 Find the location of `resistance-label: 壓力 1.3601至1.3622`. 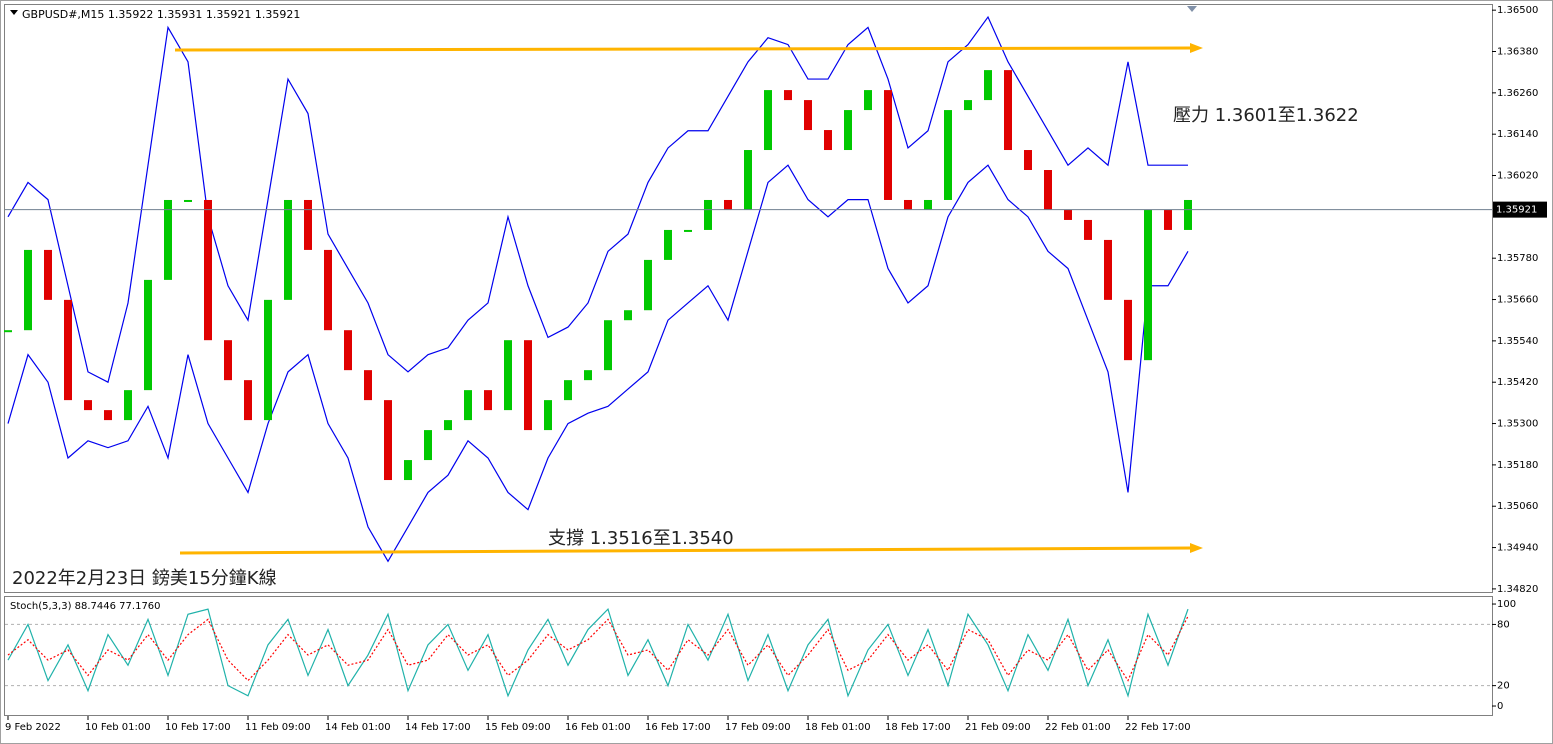

resistance-label: 壓力 1.3601至1.3622 is located at coordinates (1266, 115).